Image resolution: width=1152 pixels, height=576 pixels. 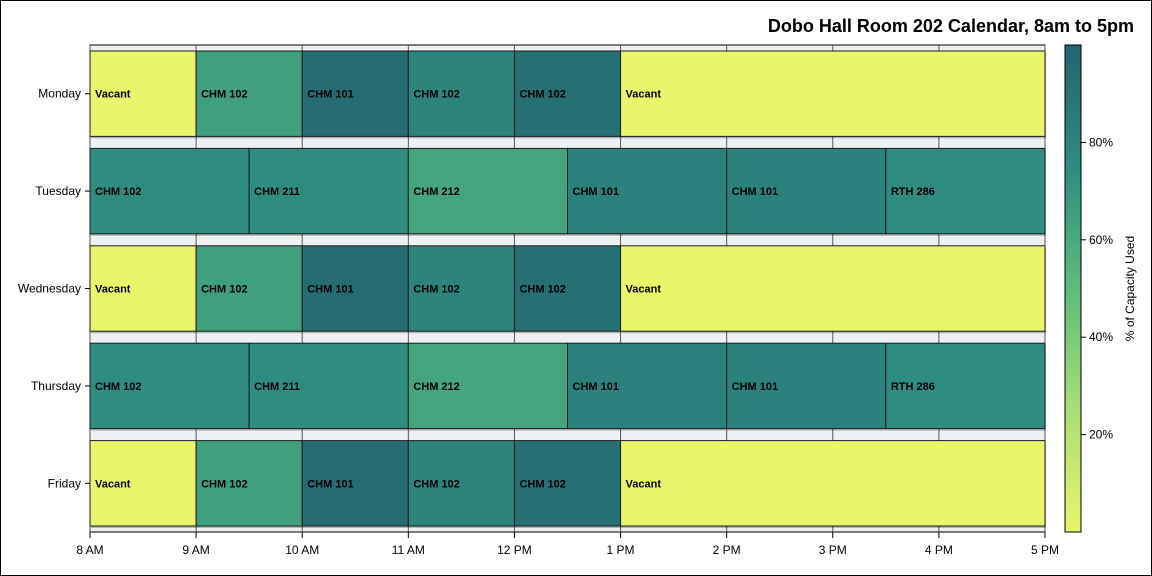 What do you see at coordinates (64, 483) in the screenshot?
I see `y-tick-label: Friday` at bounding box center [64, 483].